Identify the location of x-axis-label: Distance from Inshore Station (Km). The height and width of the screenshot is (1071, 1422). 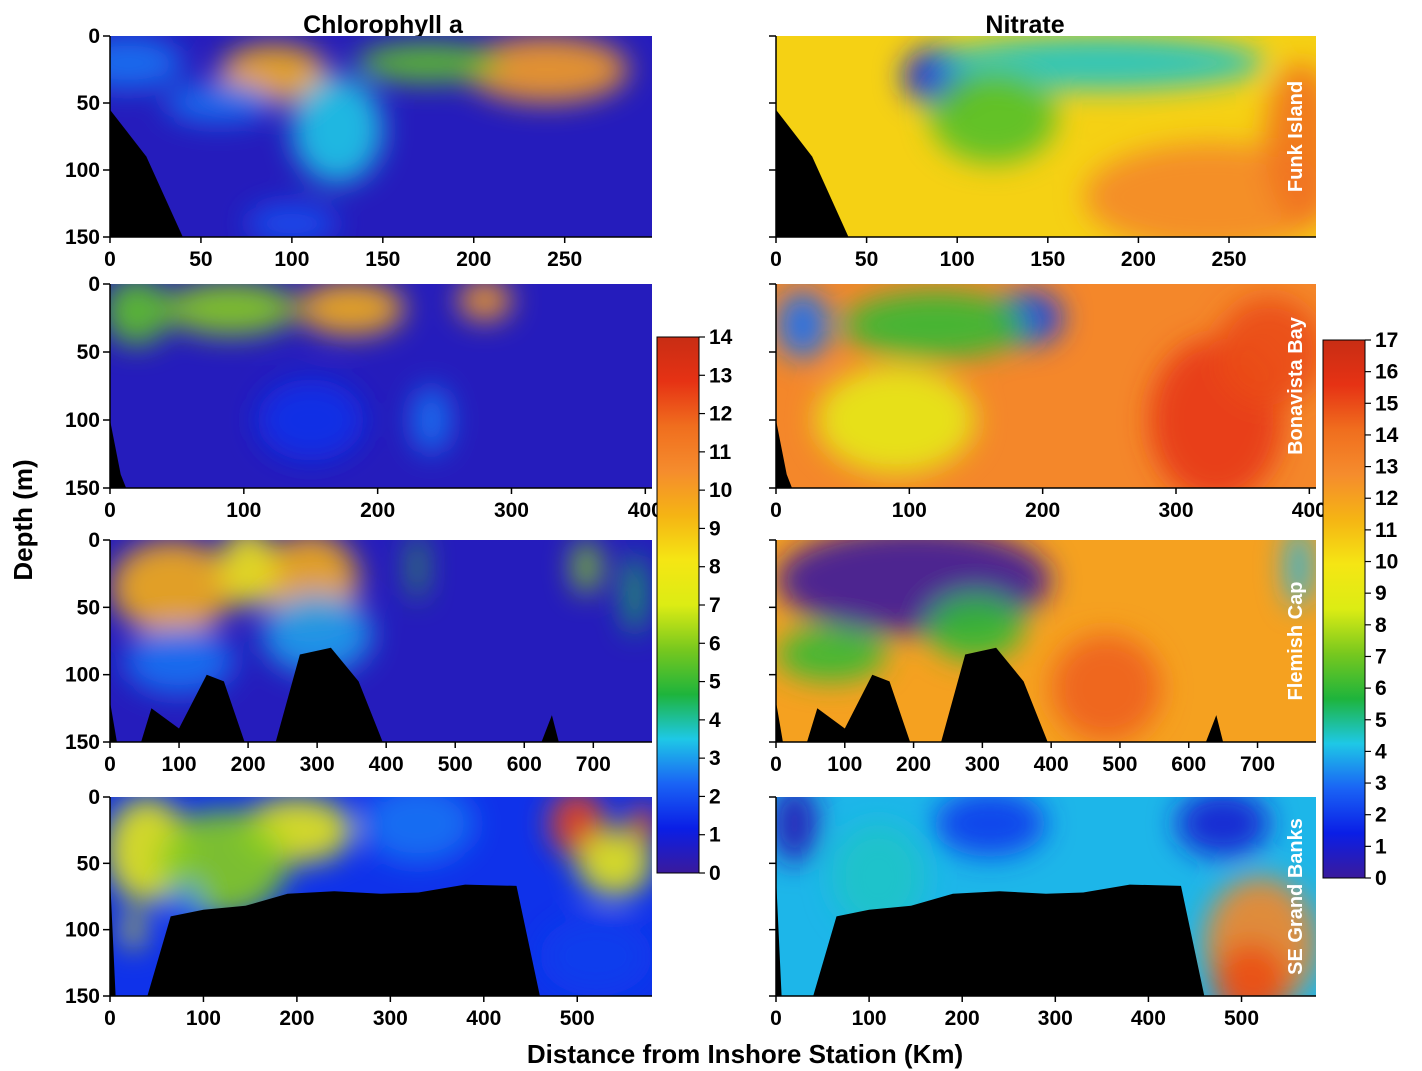
(745, 1054).